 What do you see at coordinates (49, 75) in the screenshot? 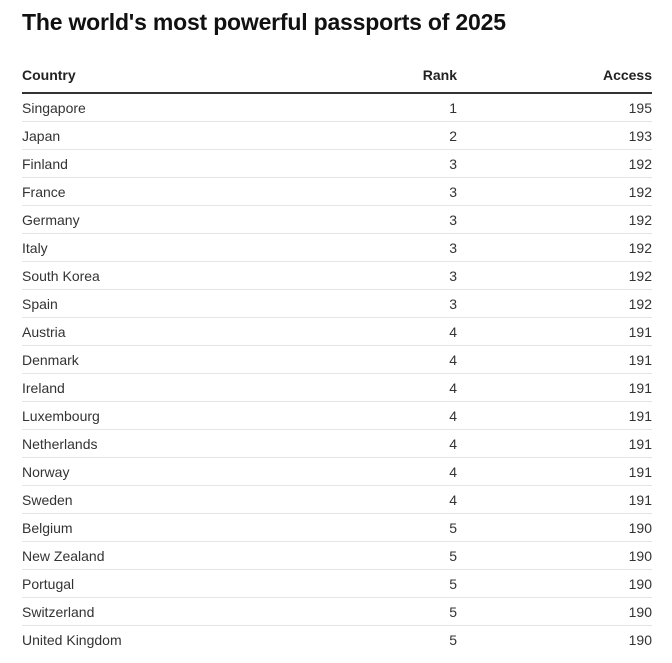
I see `column-header-country: Country` at bounding box center [49, 75].